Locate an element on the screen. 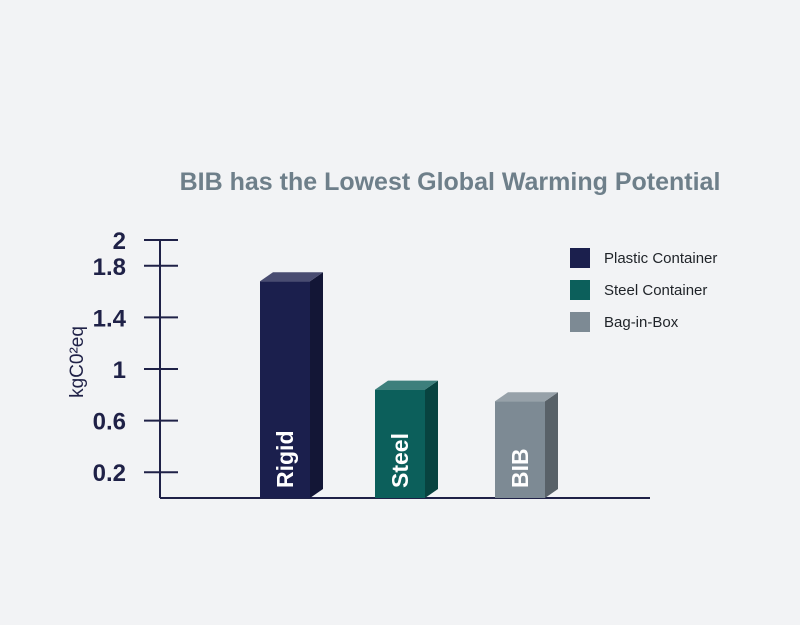  legend-entry-label: Plastic Container is located at coordinates (660, 258).